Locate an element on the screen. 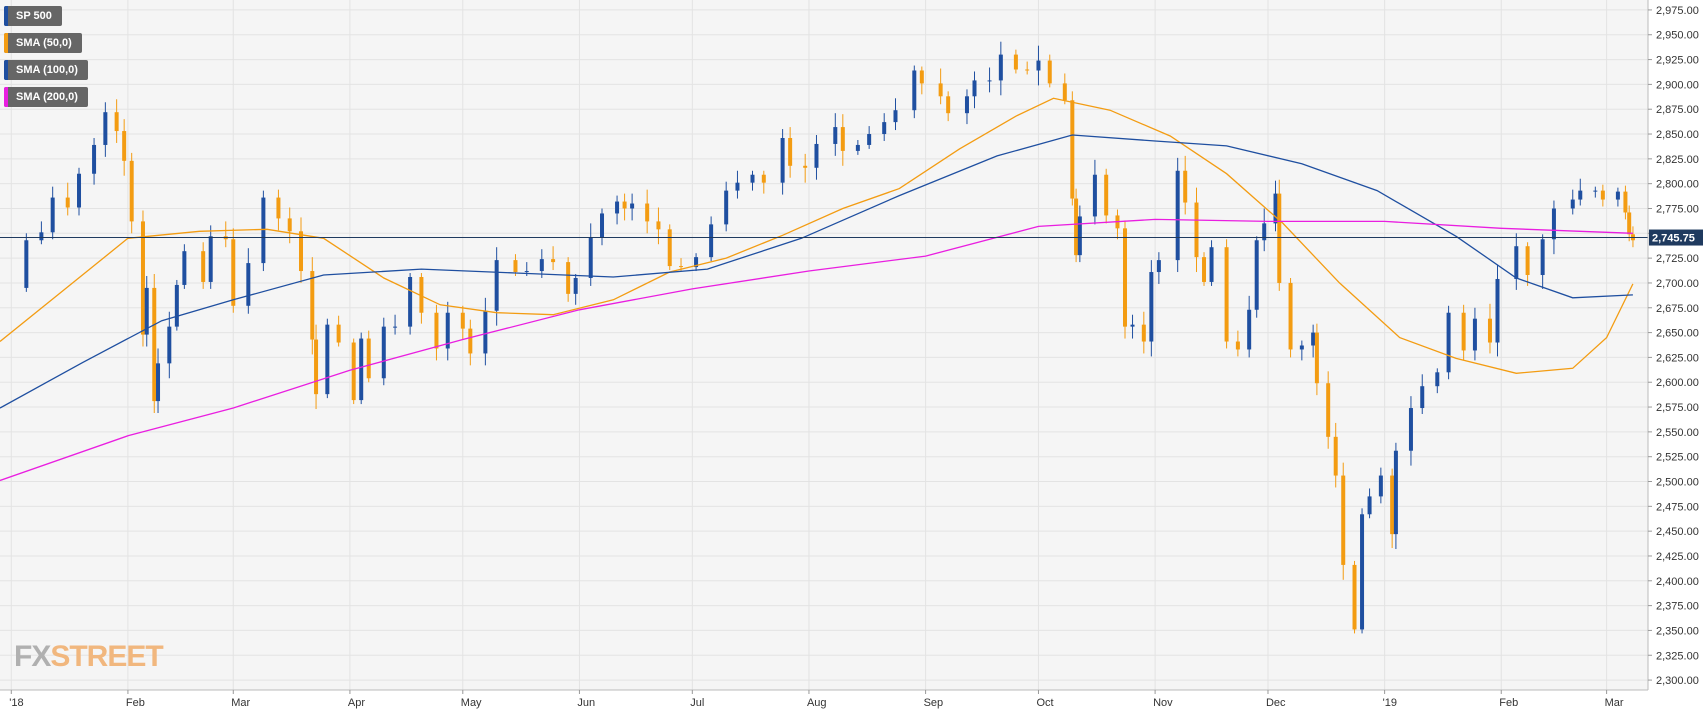 Image resolution: width=1707 pixels, height=712 pixels. legend-label: SMA (50,0) is located at coordinates (44, 43).